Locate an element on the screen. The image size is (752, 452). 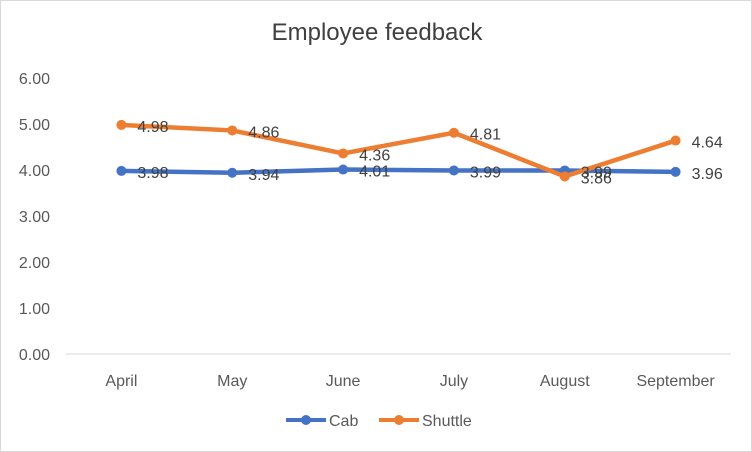
y-tick-label: 3.00 is located at coordinates (34, 217).